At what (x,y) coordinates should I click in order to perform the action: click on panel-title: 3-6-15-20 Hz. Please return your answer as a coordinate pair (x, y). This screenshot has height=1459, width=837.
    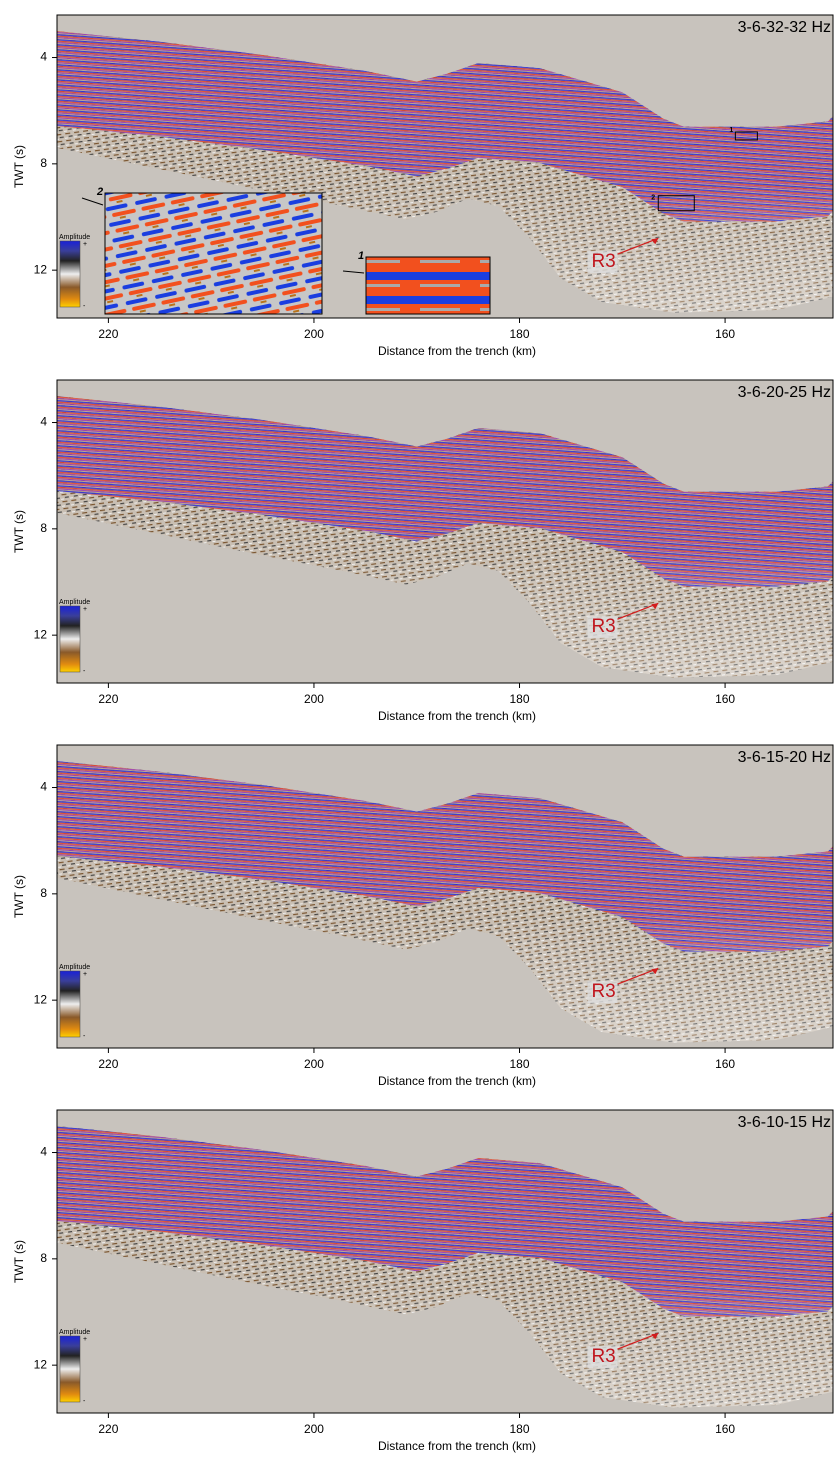
    Looking at the image, I should click on (784, 757).